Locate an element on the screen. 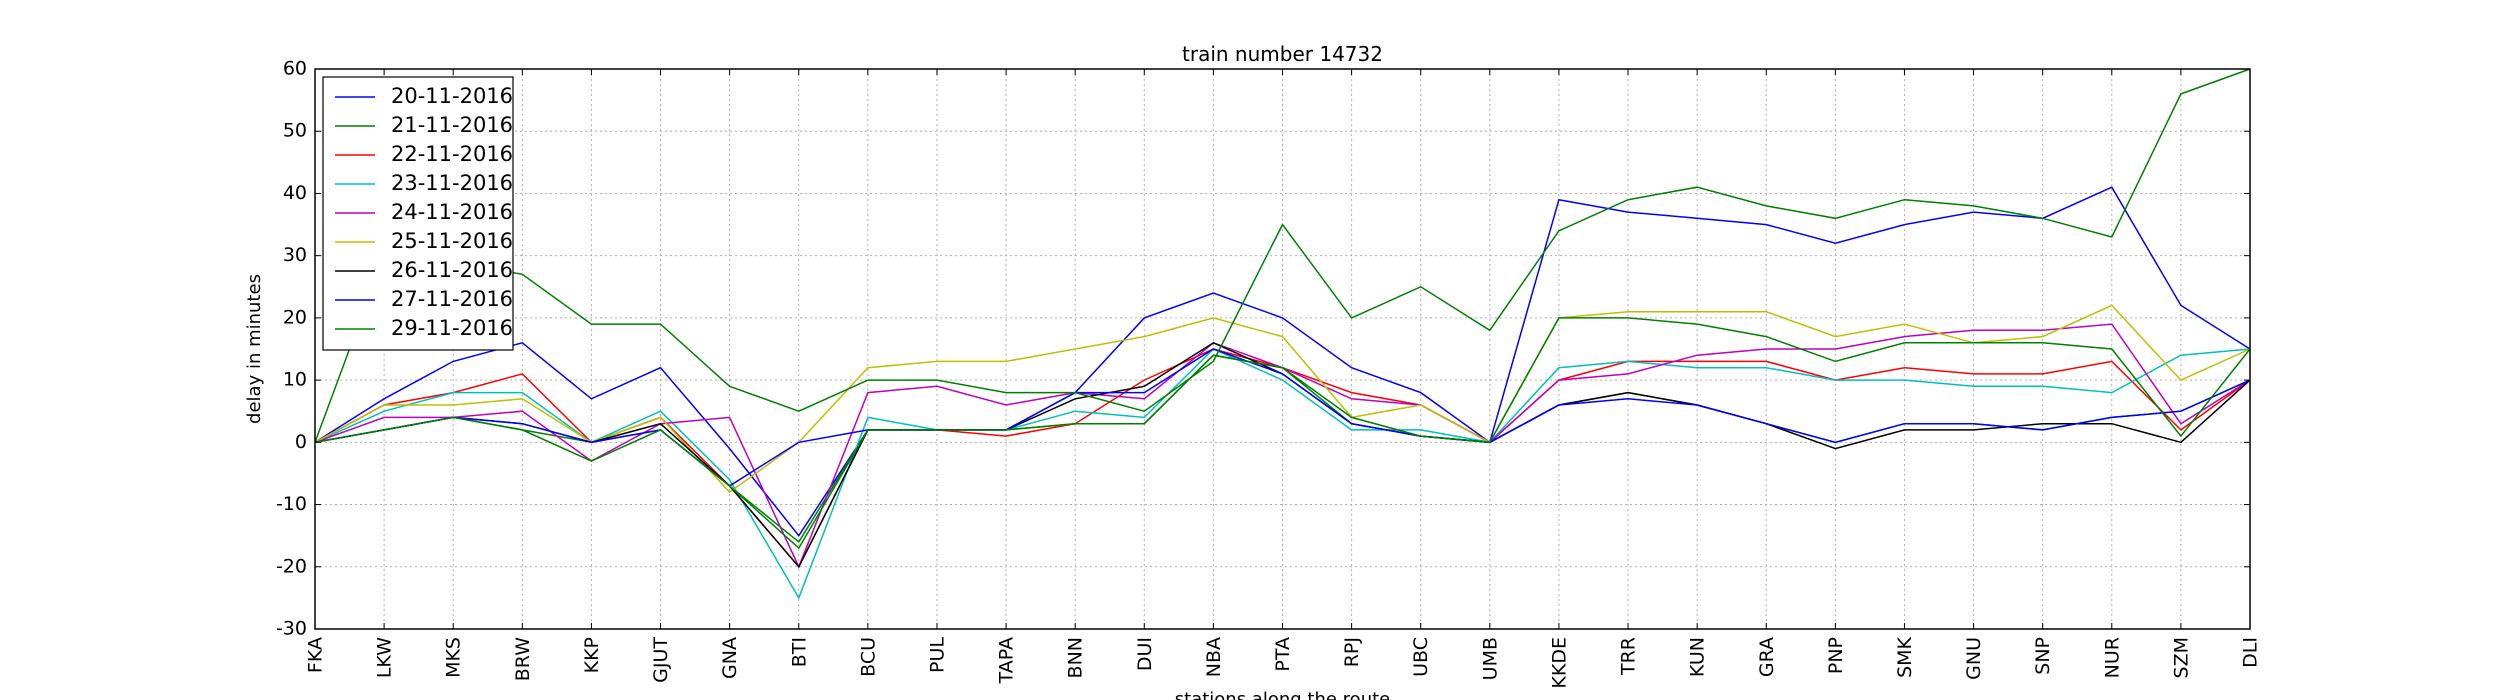 The height and width of the screenshot is (700, 2500). legend-entry: 26-11-2016 is located at coordinates (452, 270).